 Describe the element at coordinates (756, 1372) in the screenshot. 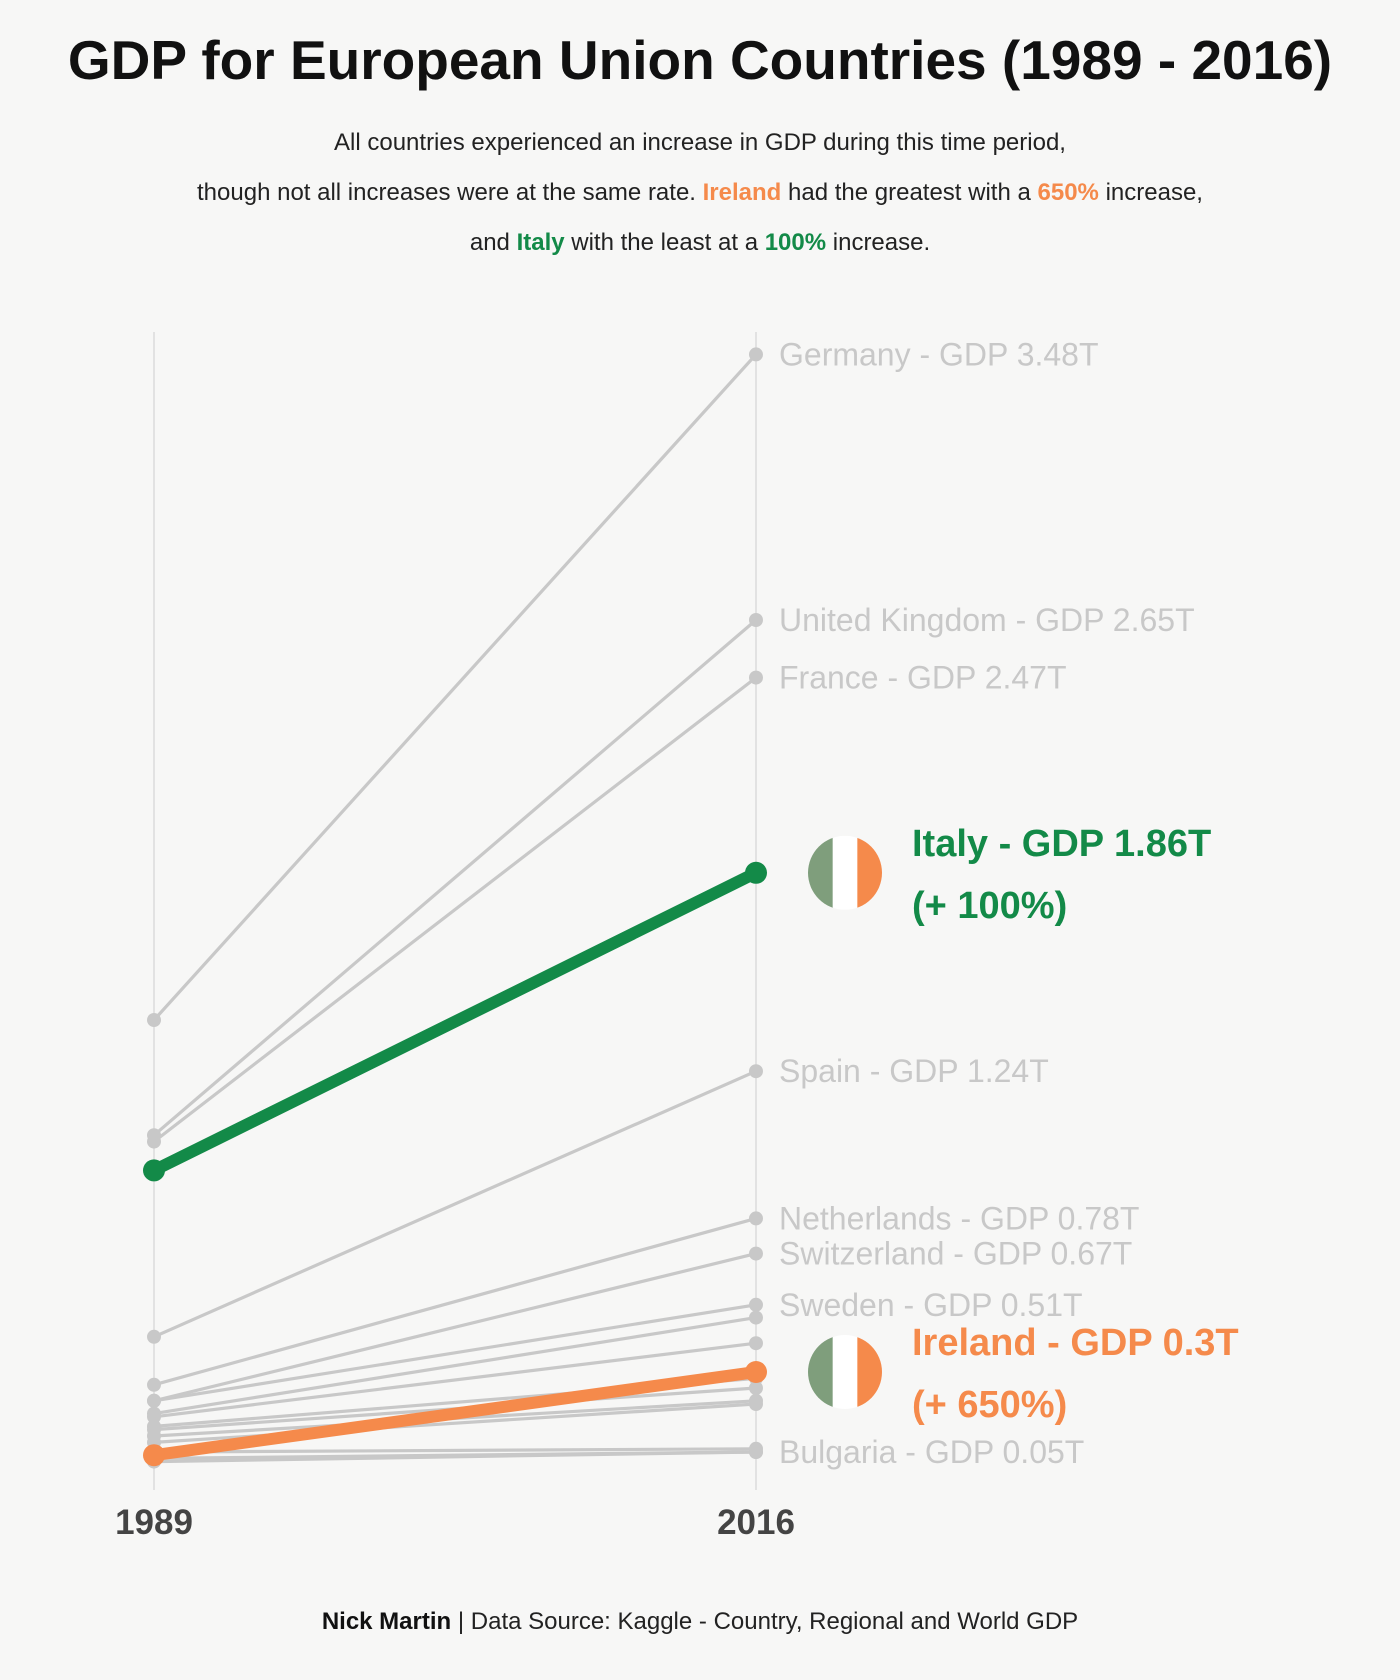

I see `point-2016-ireland` at that location.